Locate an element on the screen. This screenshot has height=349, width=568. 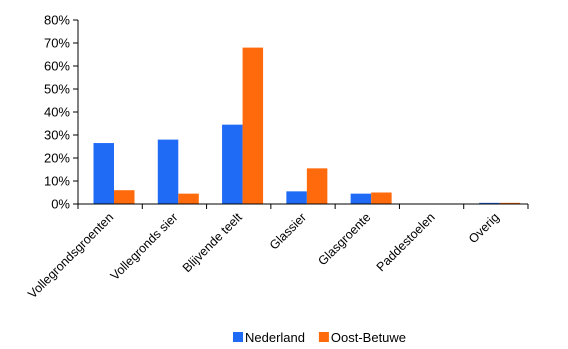
y-tick-label: 60% is located at coordinates (57, 66).